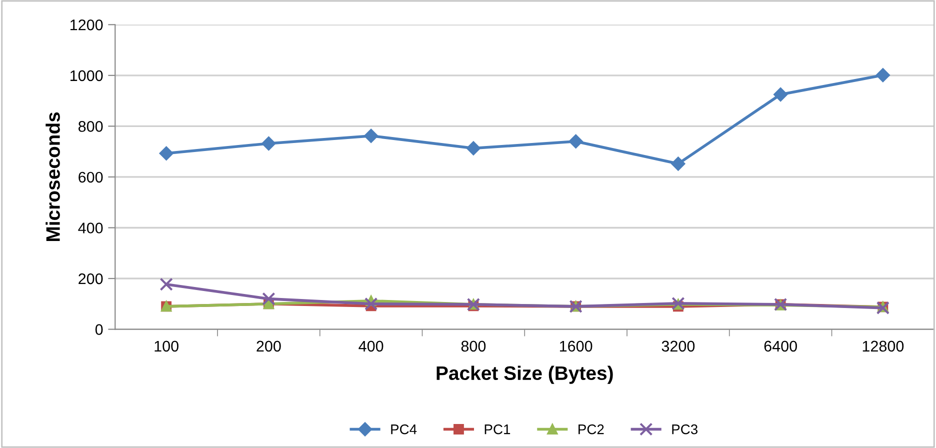  Describe the element at coordinates (883, 346) in the screenshot. I see `x-tick-label: 12800` at that location.